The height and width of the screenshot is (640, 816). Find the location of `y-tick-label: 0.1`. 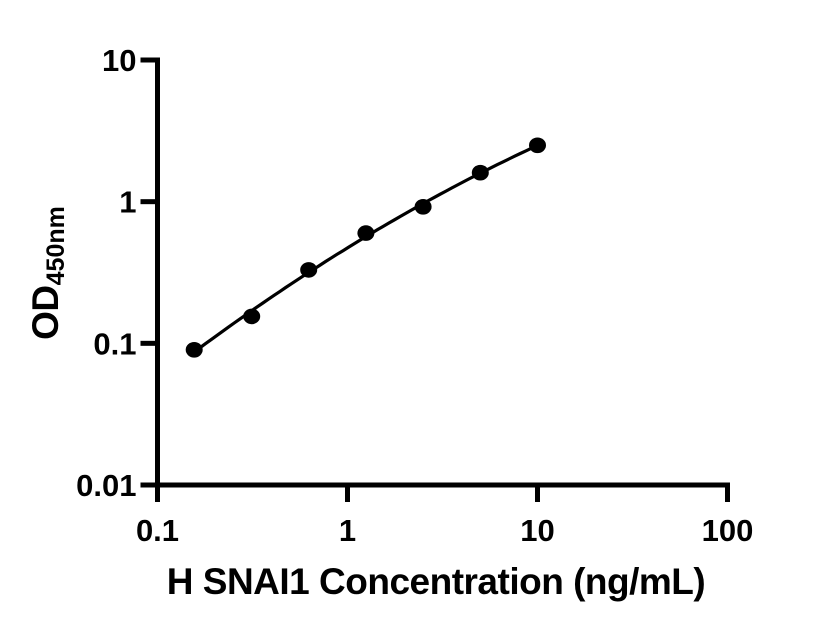

y-tick-label: 0.1 is located at coordinates (114, 343).